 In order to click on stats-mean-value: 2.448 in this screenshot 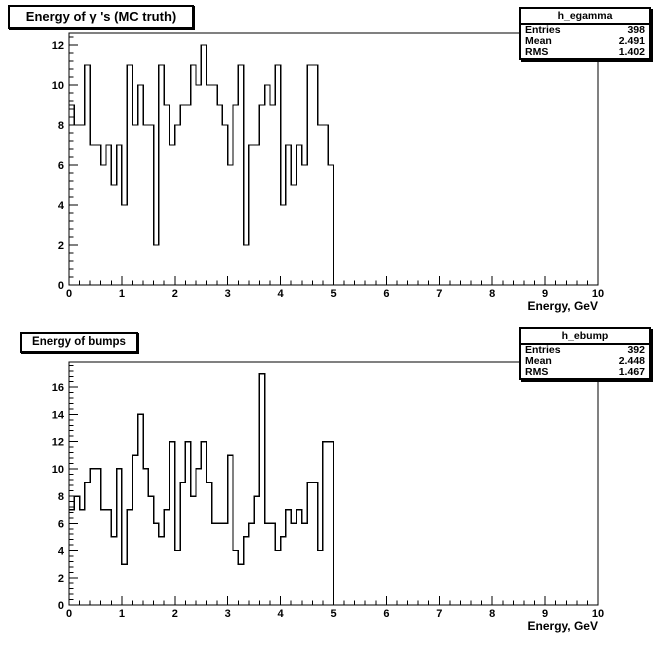, I will do `click(631, 361)`.